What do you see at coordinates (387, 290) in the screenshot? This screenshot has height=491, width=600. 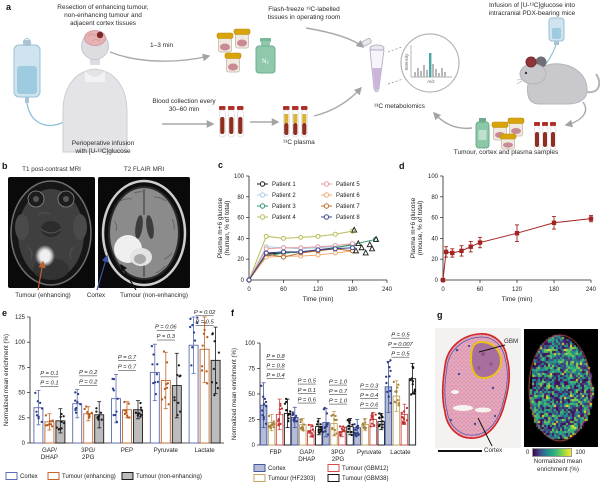 I see `svg-text: 240` at bounding box center [387, 290].